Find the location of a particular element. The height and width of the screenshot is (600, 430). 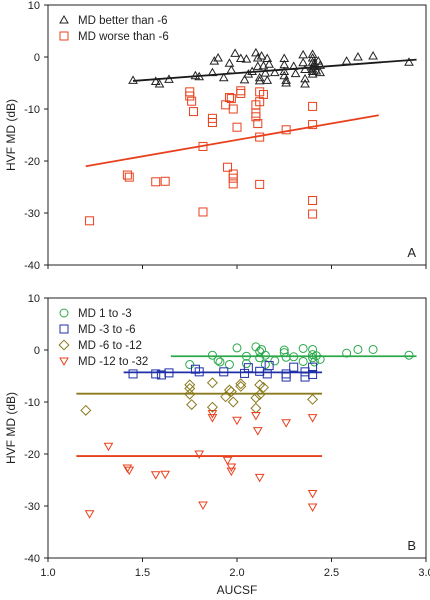

y-tick-label: -20 is located at coordinates (32, 162).